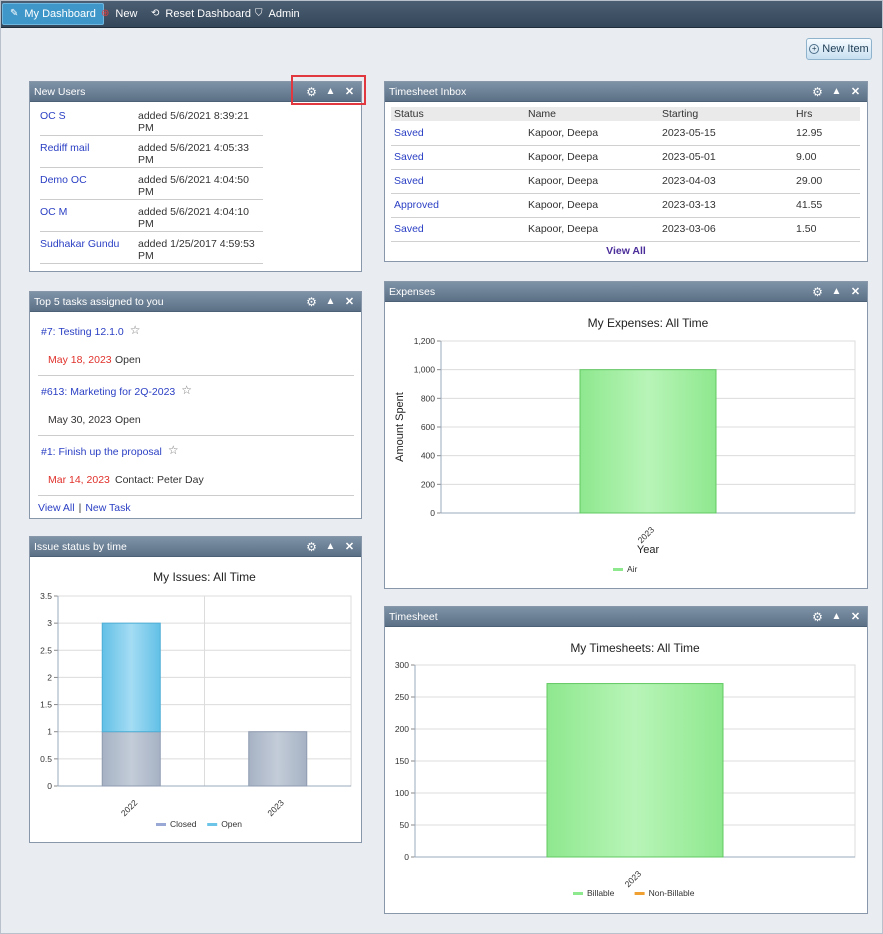 This screenshot has height=934, width=883. I want to click on nav-admin-label: Admin, so click(284, 14).